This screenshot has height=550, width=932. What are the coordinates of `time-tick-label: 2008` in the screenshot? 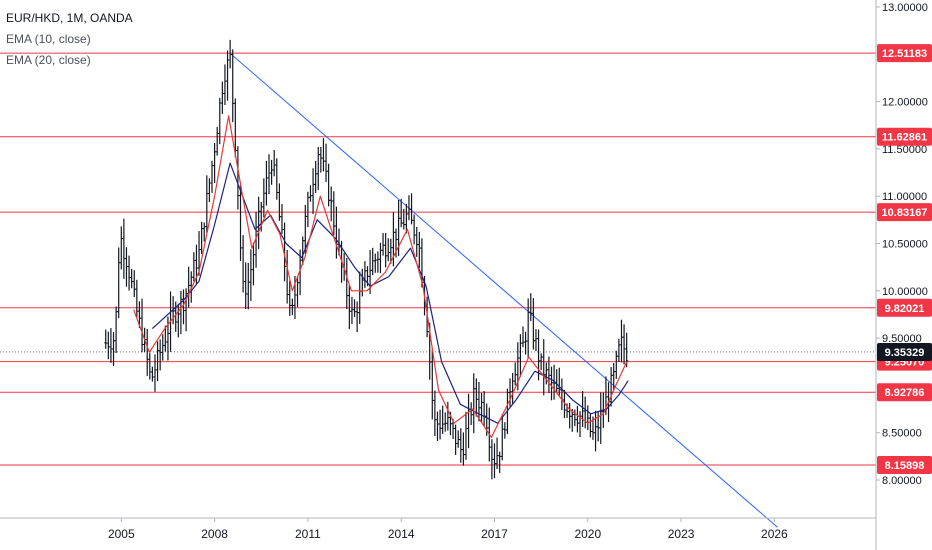 It's located at (214, 534).